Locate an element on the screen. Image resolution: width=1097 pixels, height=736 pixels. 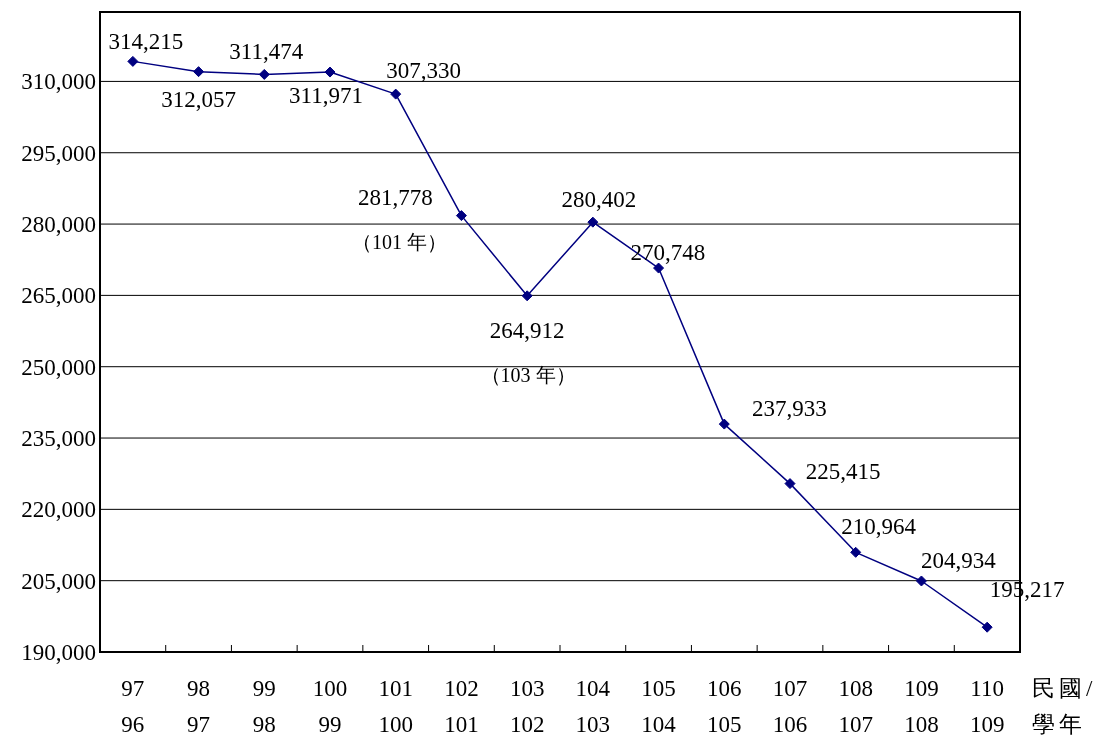
x-tick-label: 100 99 is located at coordinates (330, 706).